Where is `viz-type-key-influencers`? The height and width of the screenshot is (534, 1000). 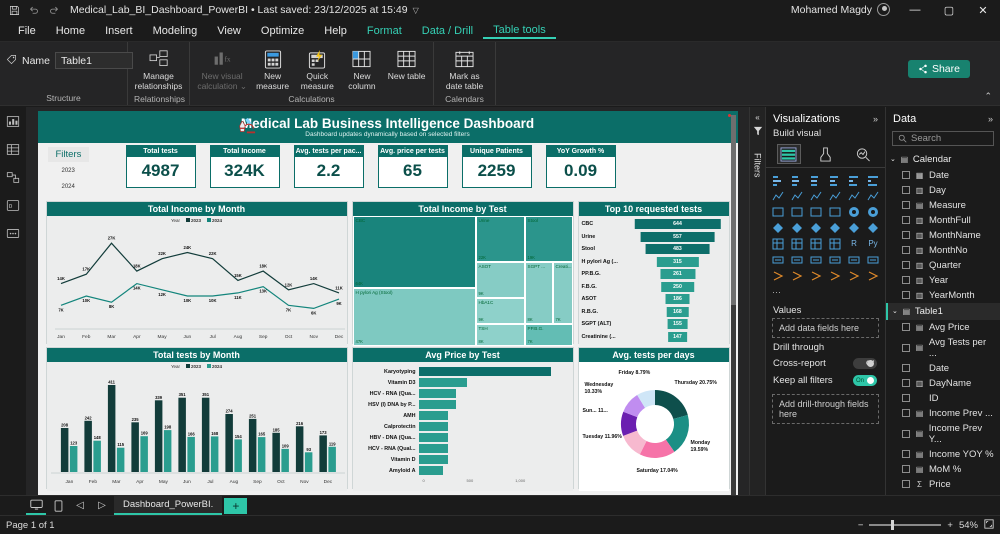 viz-type-key-influencers is located at coordinates (854, 259).